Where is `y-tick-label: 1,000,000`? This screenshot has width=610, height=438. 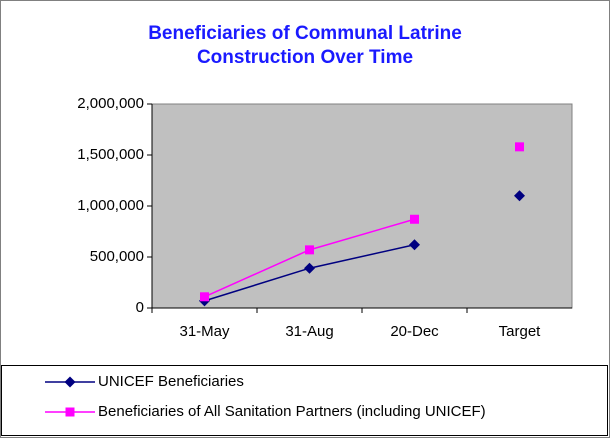 y-tick-label: 1,000,000 is located at coordinates (110, 205).